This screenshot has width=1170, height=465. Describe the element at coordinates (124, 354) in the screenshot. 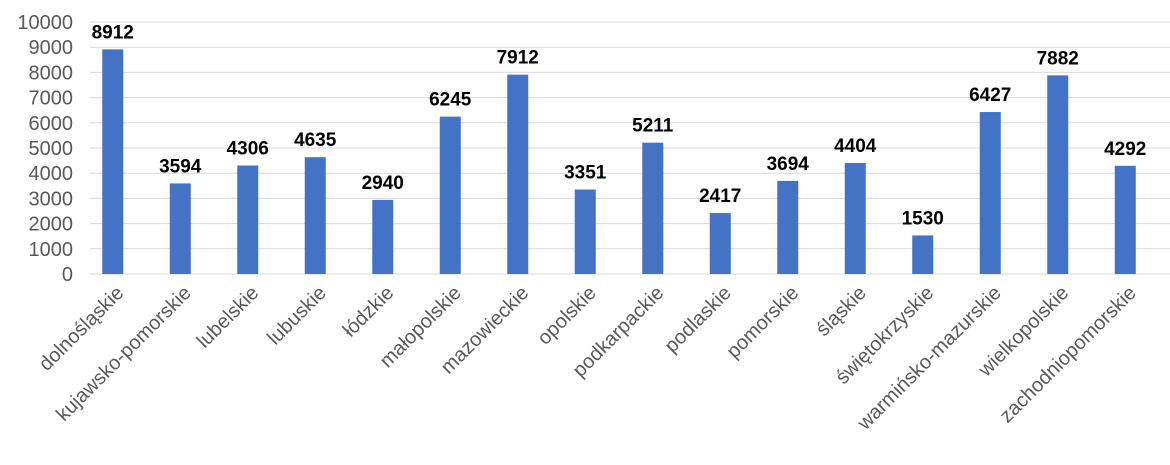

I see `x-category-label: kujawsko-pomorskie` at that location.